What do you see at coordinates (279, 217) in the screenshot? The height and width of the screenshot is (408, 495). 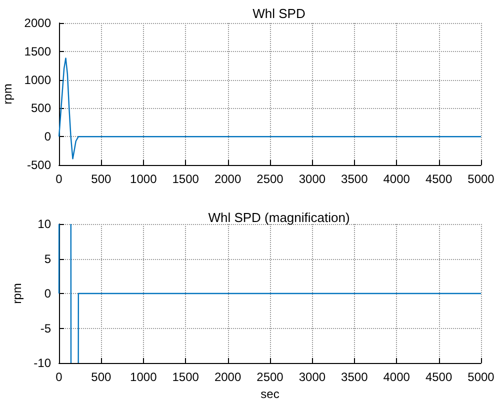 I see `chart-title: Whl SPD (magnification)` at bounding box center [279, 217].